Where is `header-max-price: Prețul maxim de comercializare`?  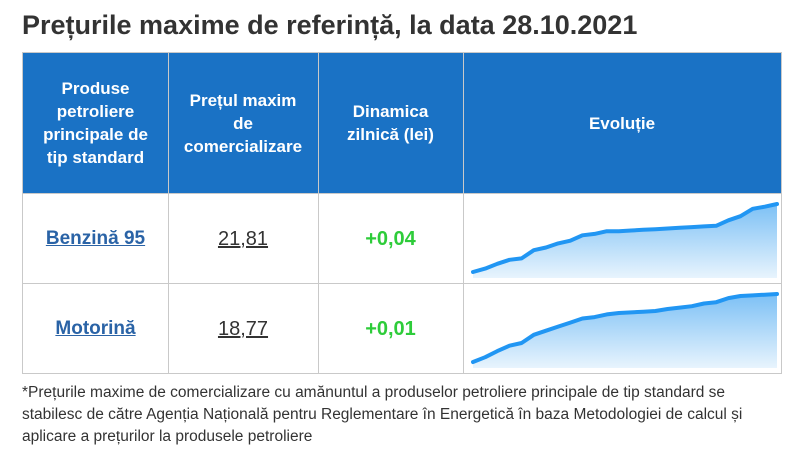
header-max-price: Prețul maxim de comercializare is located at coordinates (243, 123).